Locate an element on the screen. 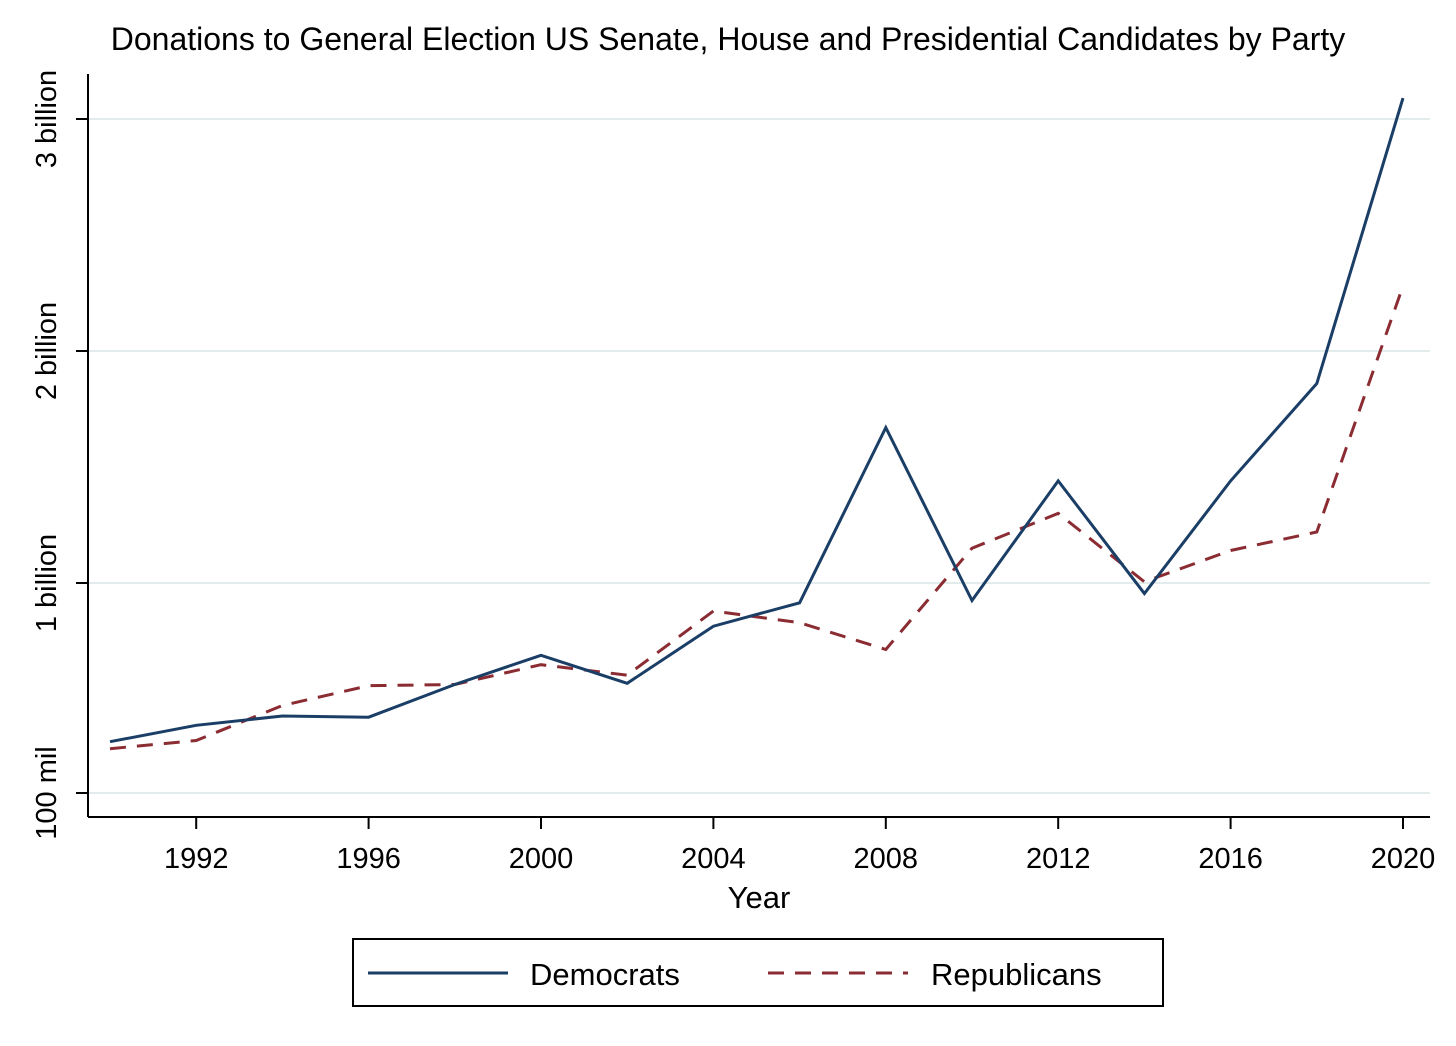 The width and height of the screenshot is (1456, 1046). legend-box is located at coordinates (758, 972).